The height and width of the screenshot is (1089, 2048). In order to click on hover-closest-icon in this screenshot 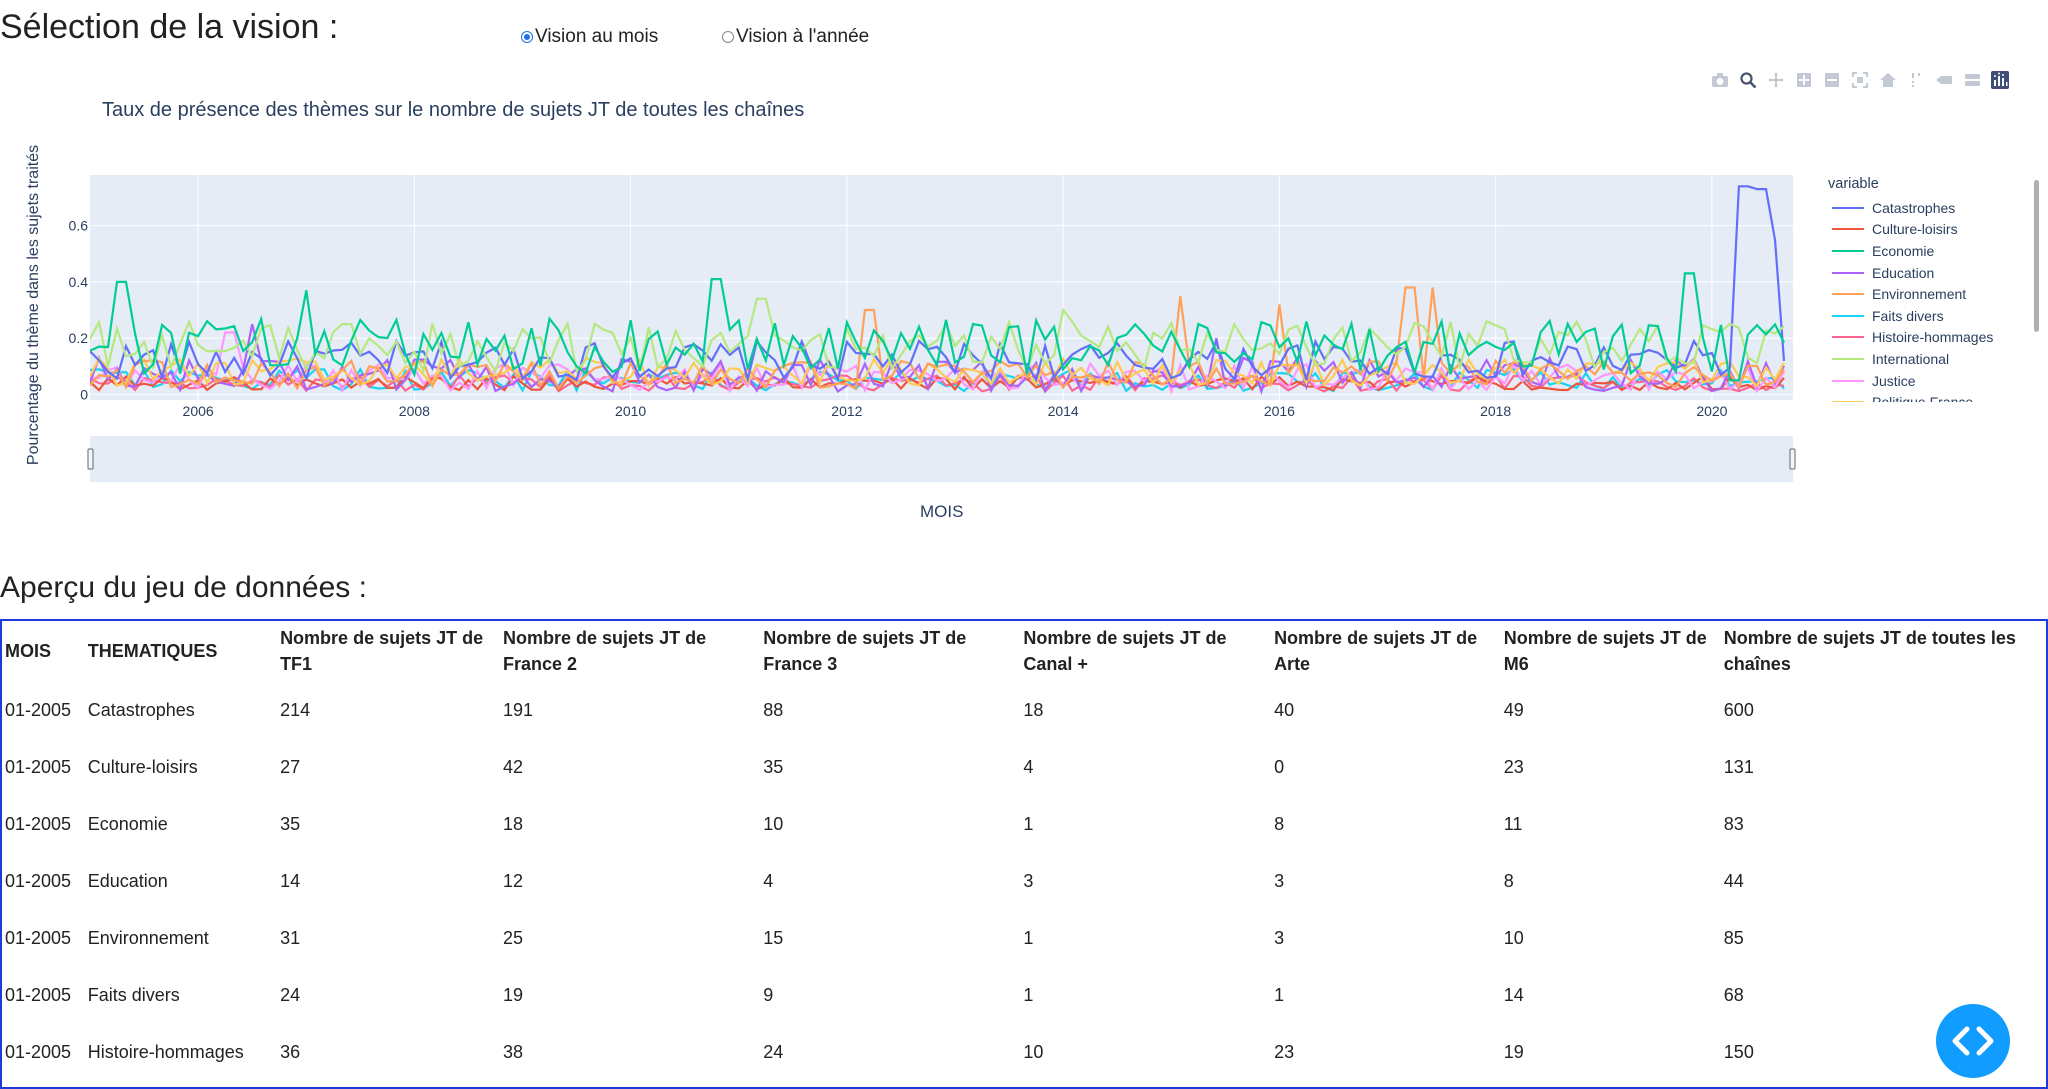, I will do `click(1944, 80)`.